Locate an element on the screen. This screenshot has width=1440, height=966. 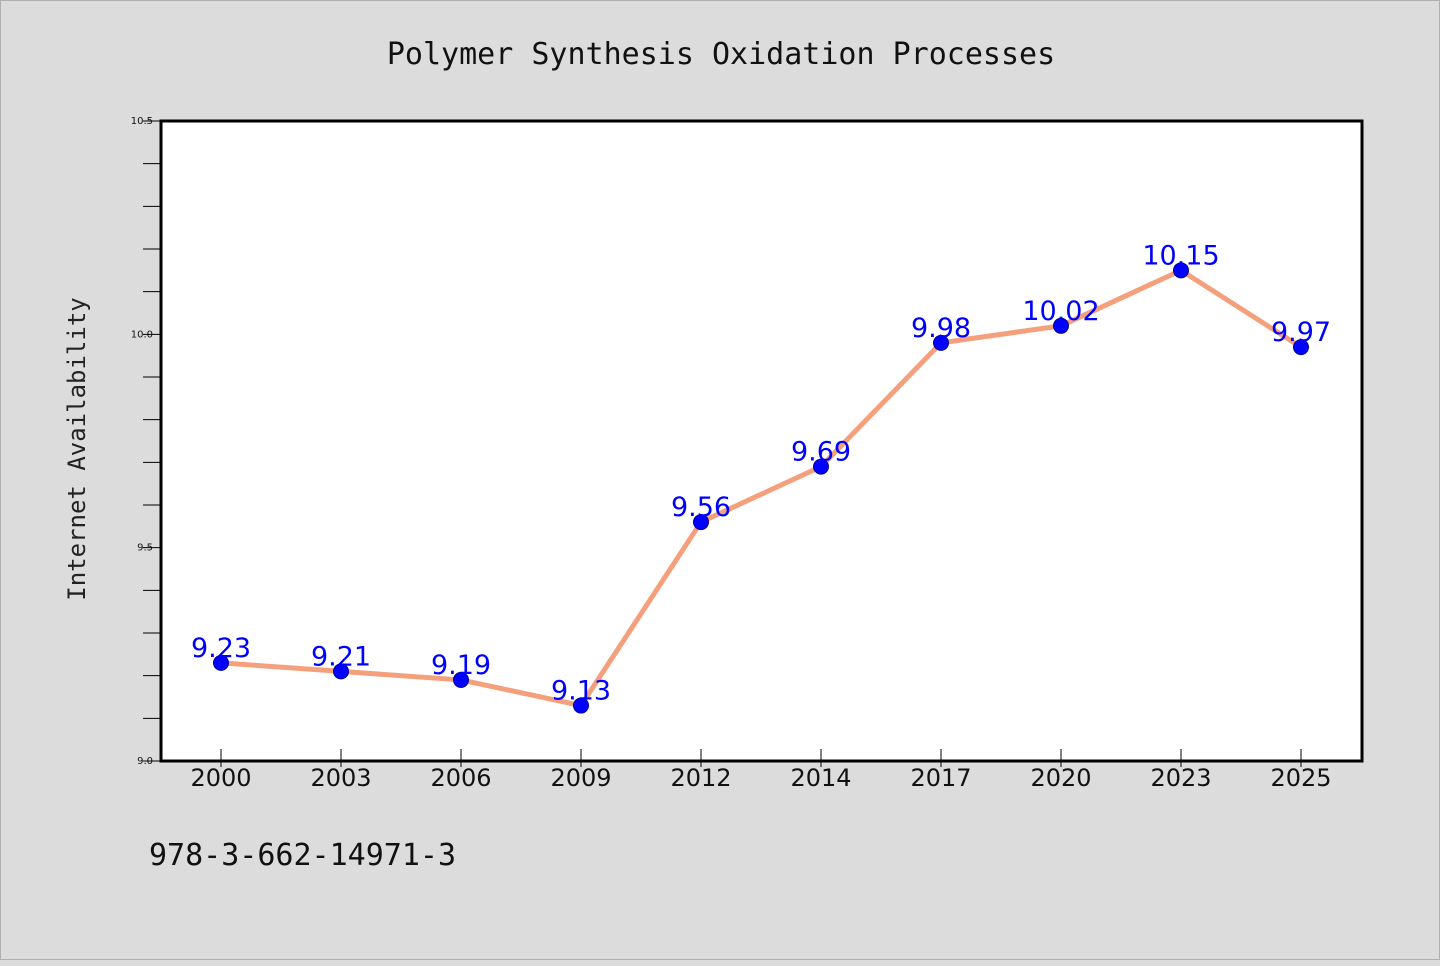
data-label: 9.21 is located at coordinates (341, 656).